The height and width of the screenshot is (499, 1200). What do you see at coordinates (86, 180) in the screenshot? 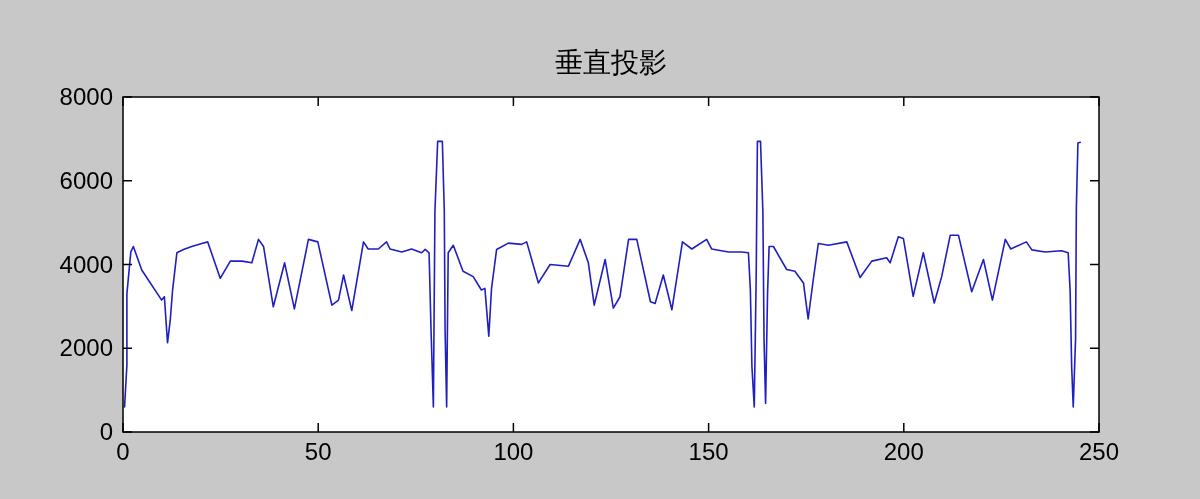
I see `y-tick-label: 6000` at bounding box center [86, 180].